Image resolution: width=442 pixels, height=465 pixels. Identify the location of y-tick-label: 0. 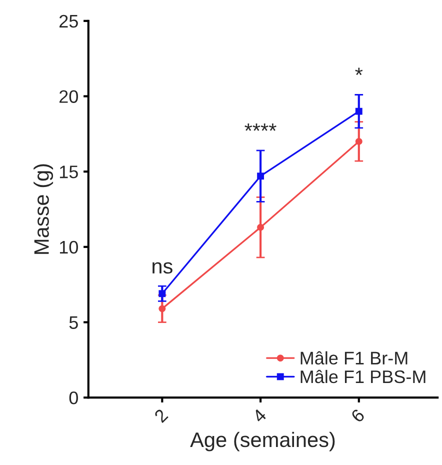
(73, 398).